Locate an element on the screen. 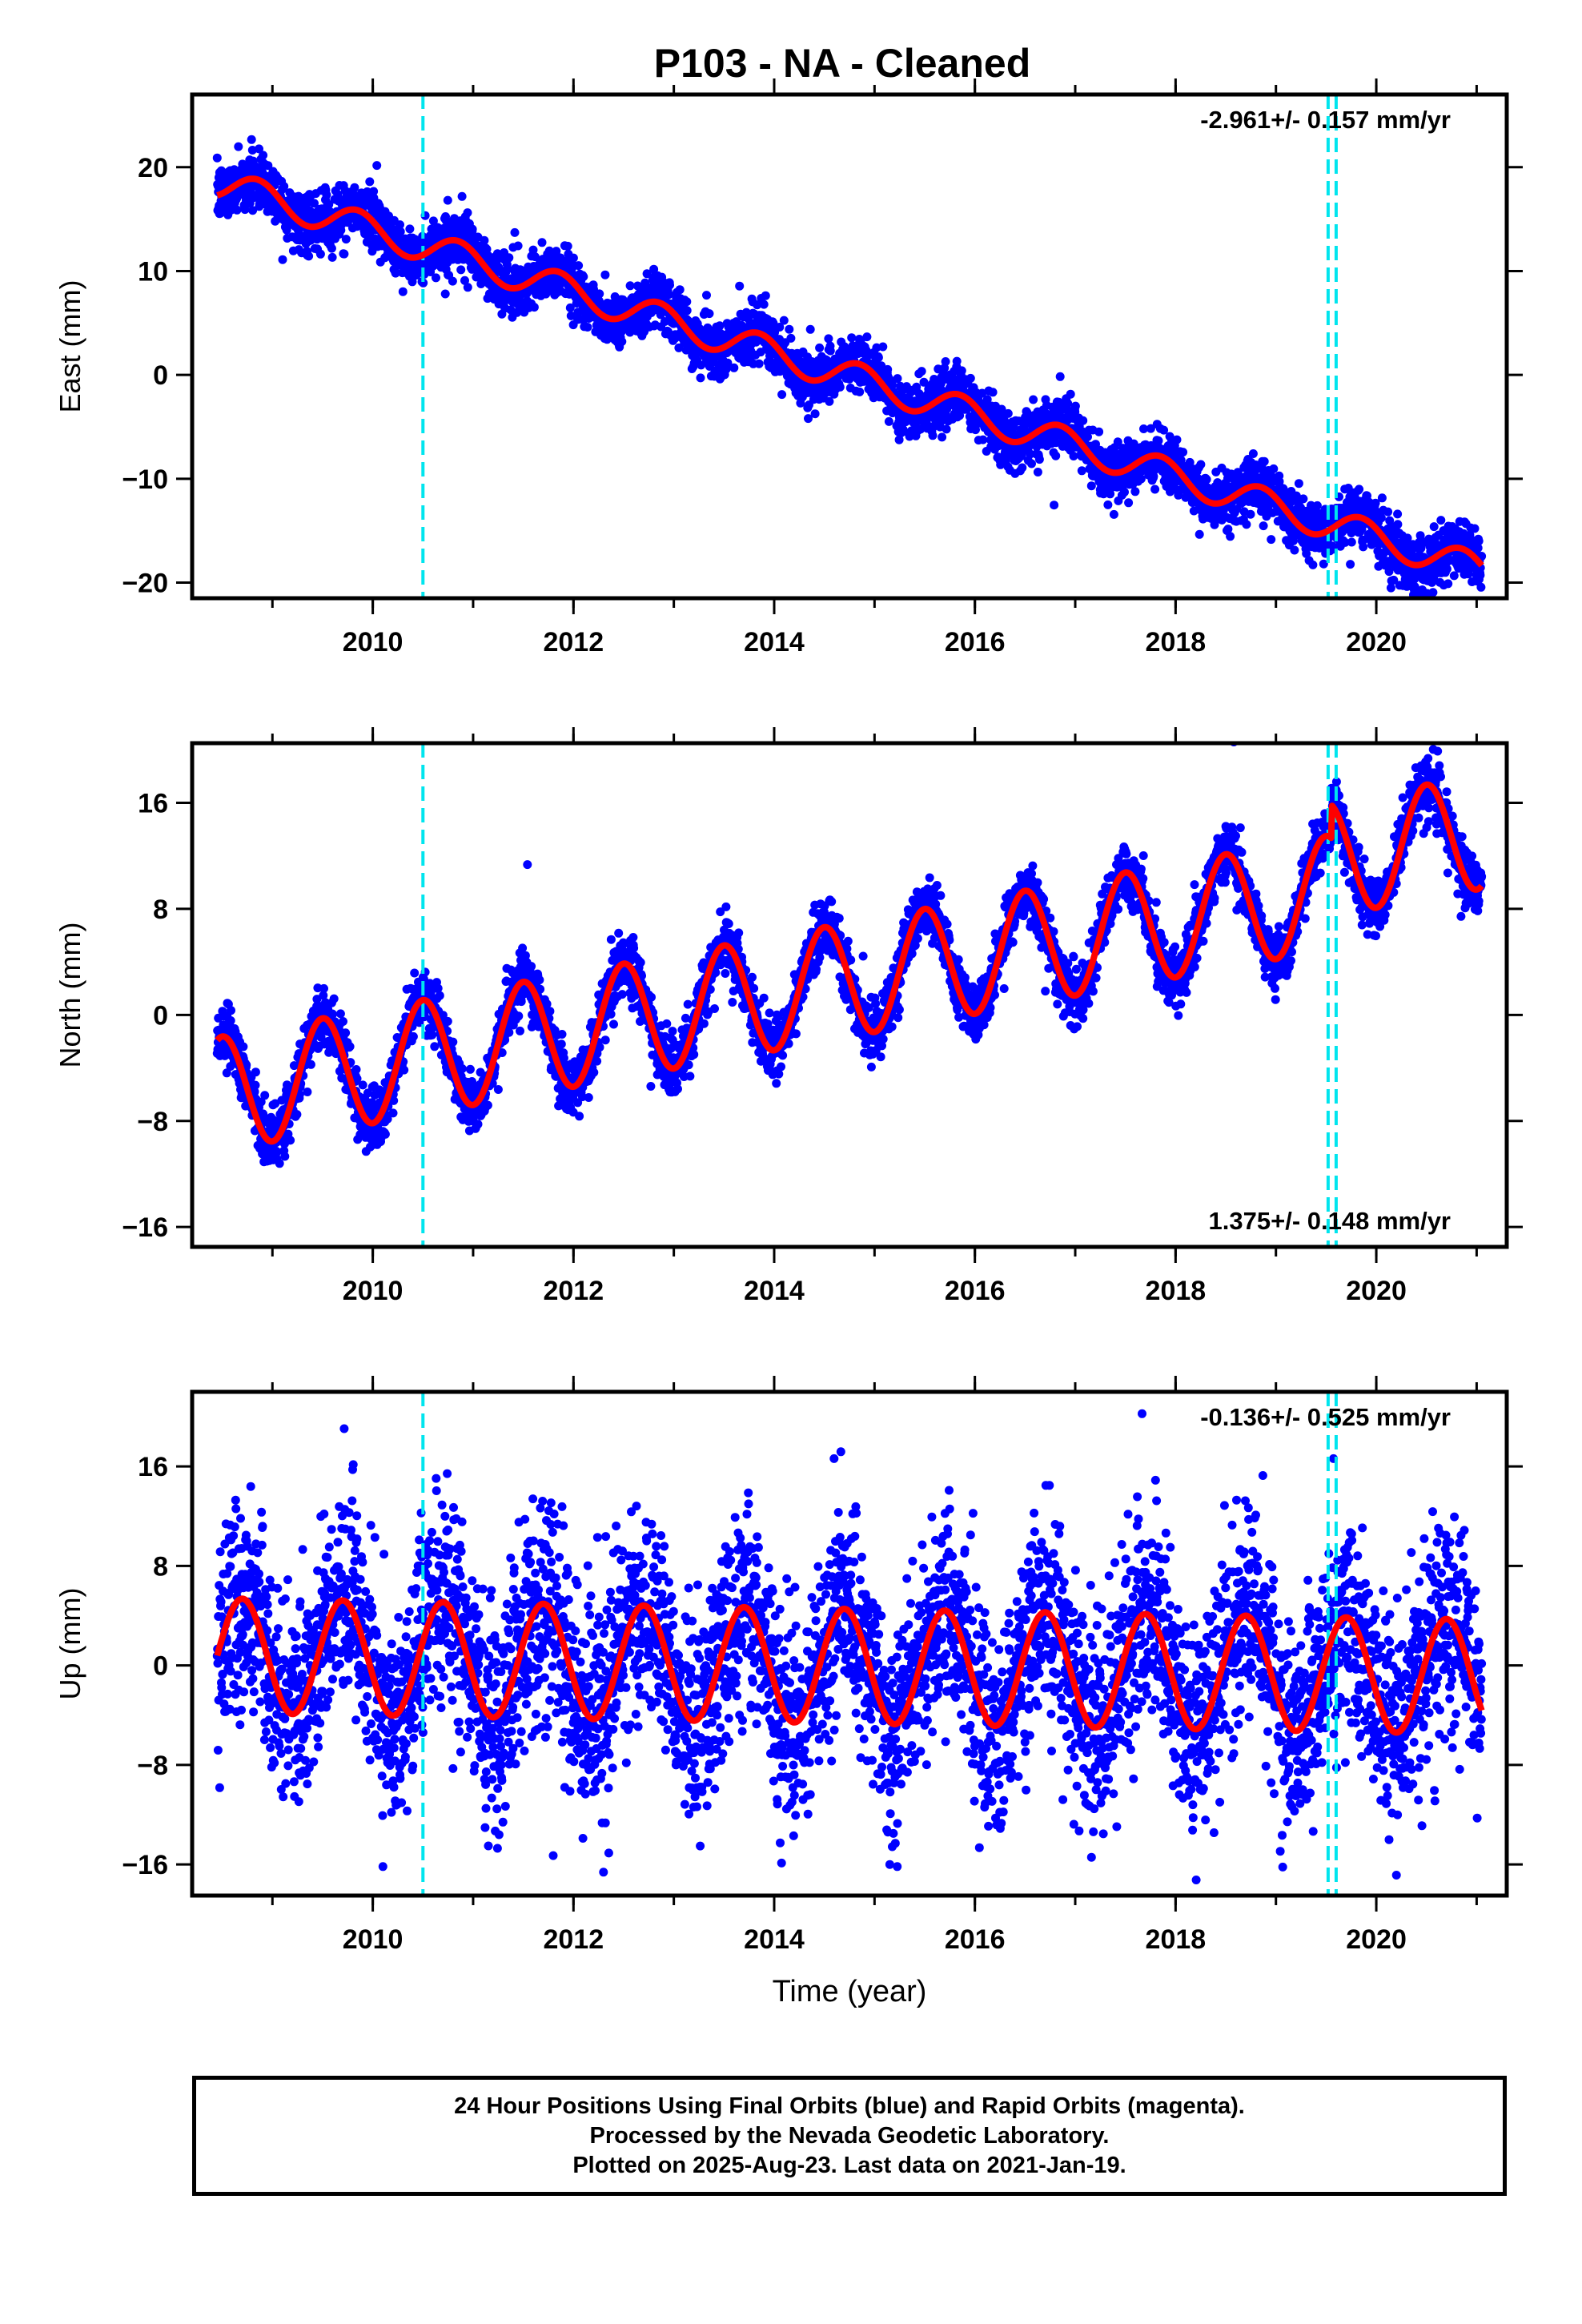 The height and width of the screenshot is (2324, 1582). x-tick-label: 2020 is located at coordinates (1377, 642).